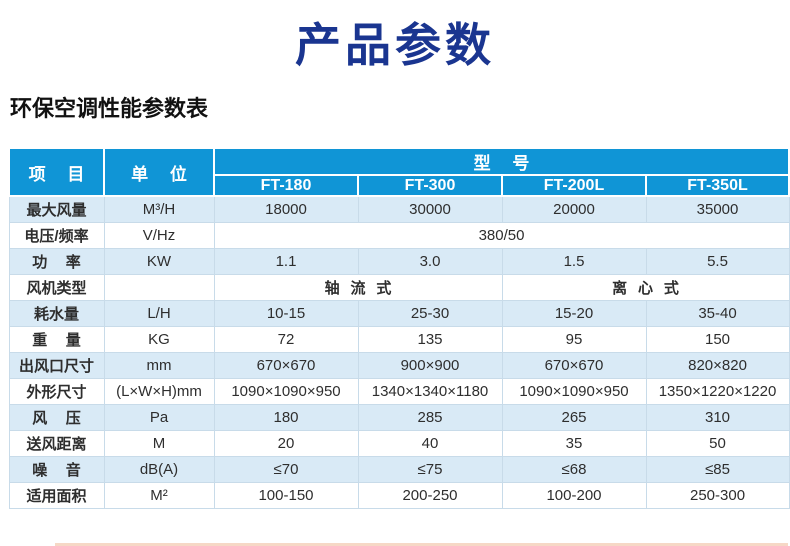  What do you see at coordinates (574, 417) in the screenshot?
I see `value-cell: 265` at bounding box center [574, 417].